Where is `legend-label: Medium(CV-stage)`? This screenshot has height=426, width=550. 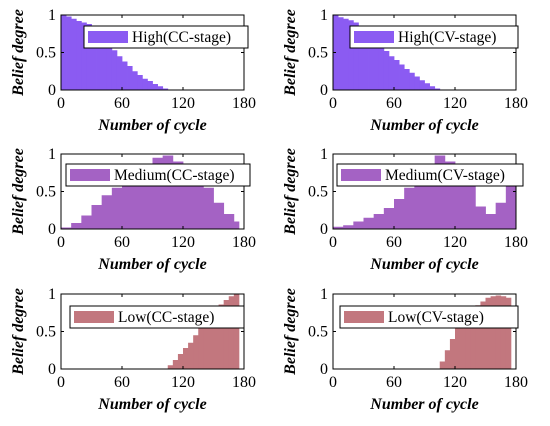 legend-label: Medium(CV-stage) is located at coordinates (445, 175).